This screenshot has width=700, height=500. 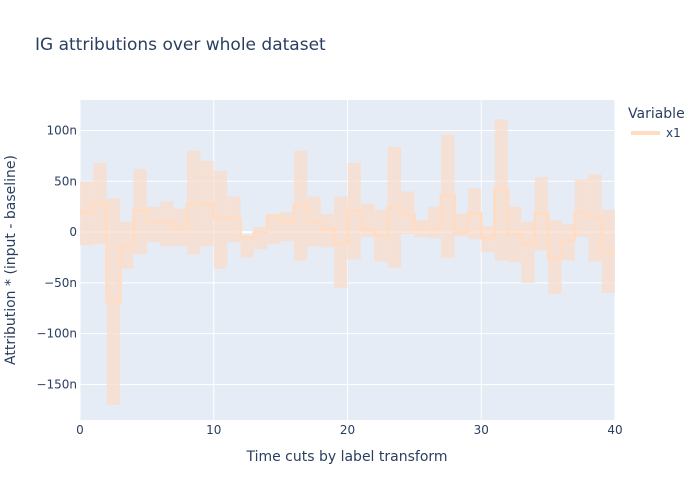 What do you see at coordinates (656, 114) in the screenshot?
I see `legend-title: Variable` at bounding box center [656, 114].